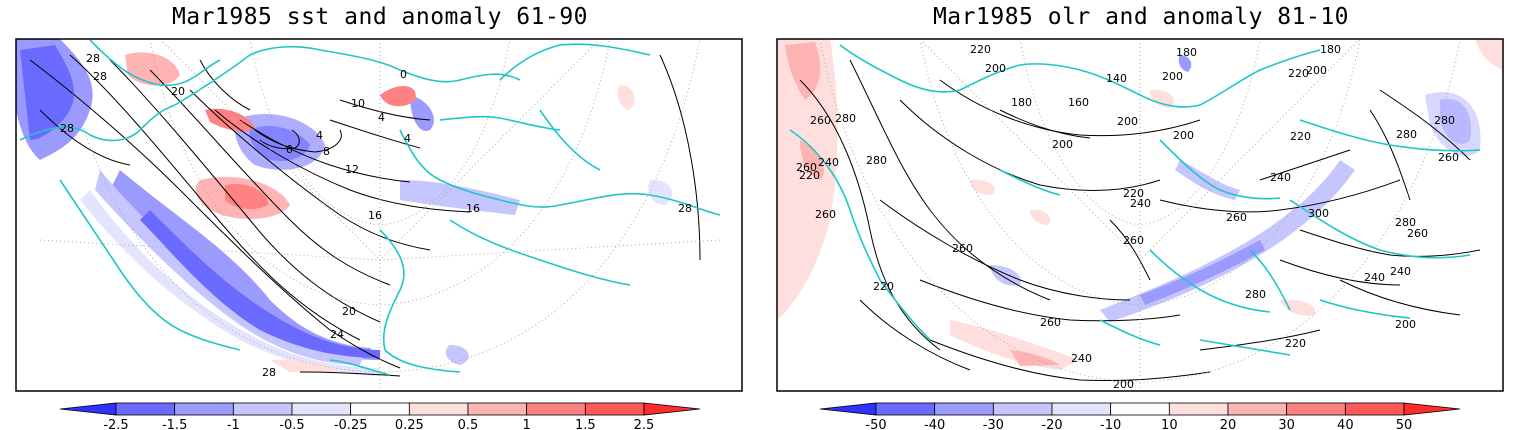  Describe the element at coordinates (380, 416) in the screenshot. I see `left-colorbar: -2.5 -1.5 -1 -0.5 -0.25 0.25 0.5 1 1.5 2.5` at that location.